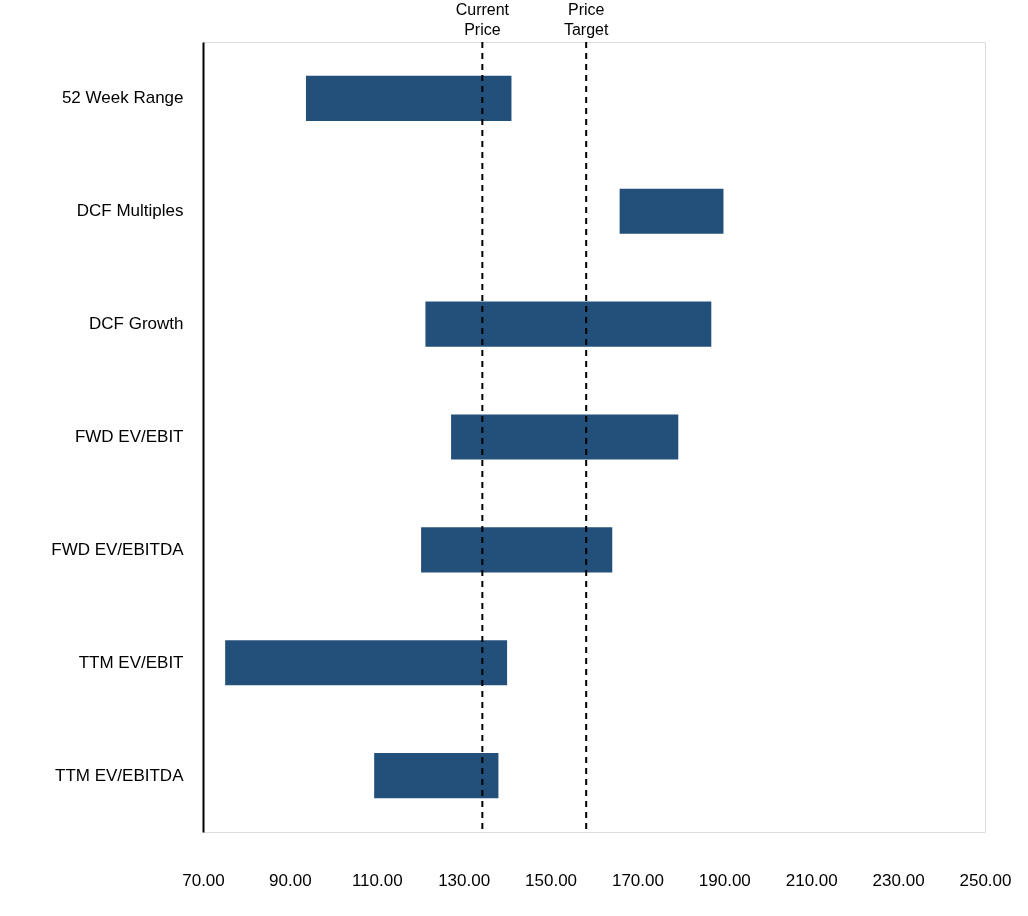 Image resolution: width=1028 pixels, height=916 pixels. I want to click on x-tick-label: 130.00, so click(464, 880).